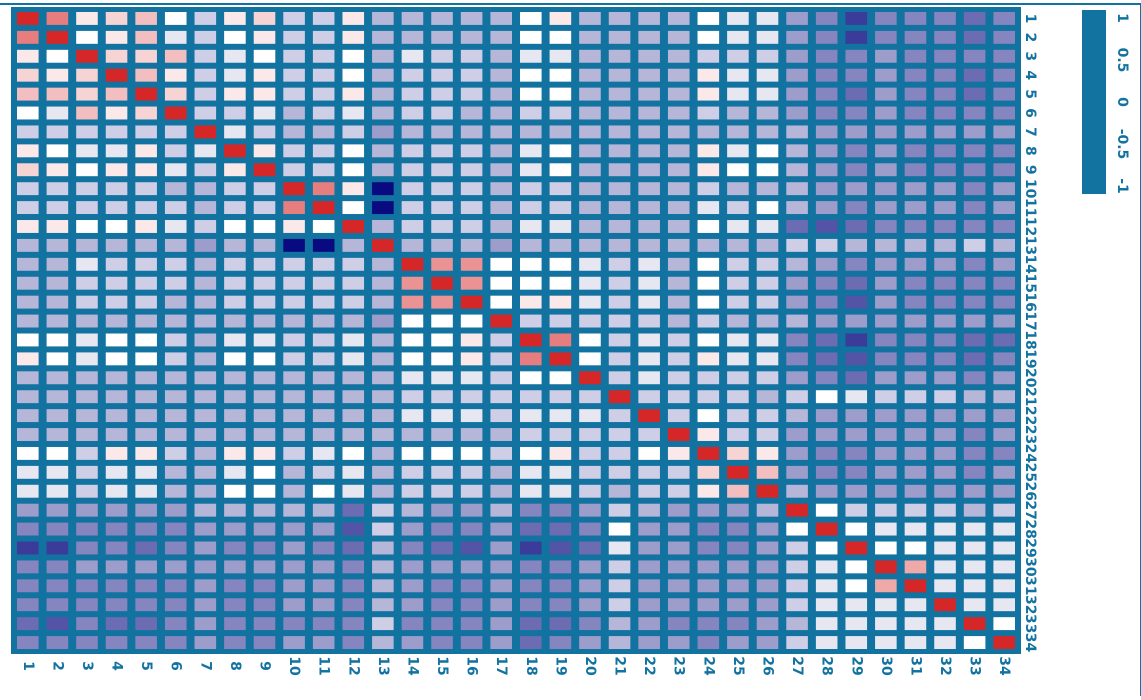 Image resolution: width=1141 pixels, height=700 pixels. Describe the element at coordinates (146, 666) in the screenshot. I see `x-tick-label: 5` at that location.